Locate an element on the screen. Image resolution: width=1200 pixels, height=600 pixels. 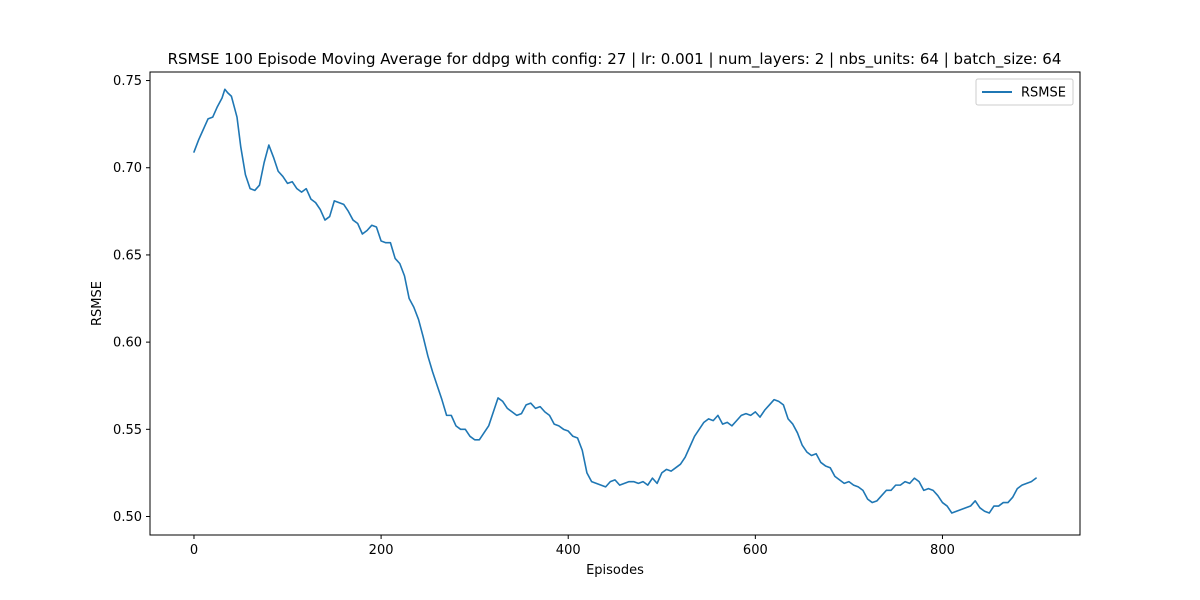
y-axis: 0.50 0.55 0.60 0.65 0.70 0.75 is located at coordinates (131, 299).